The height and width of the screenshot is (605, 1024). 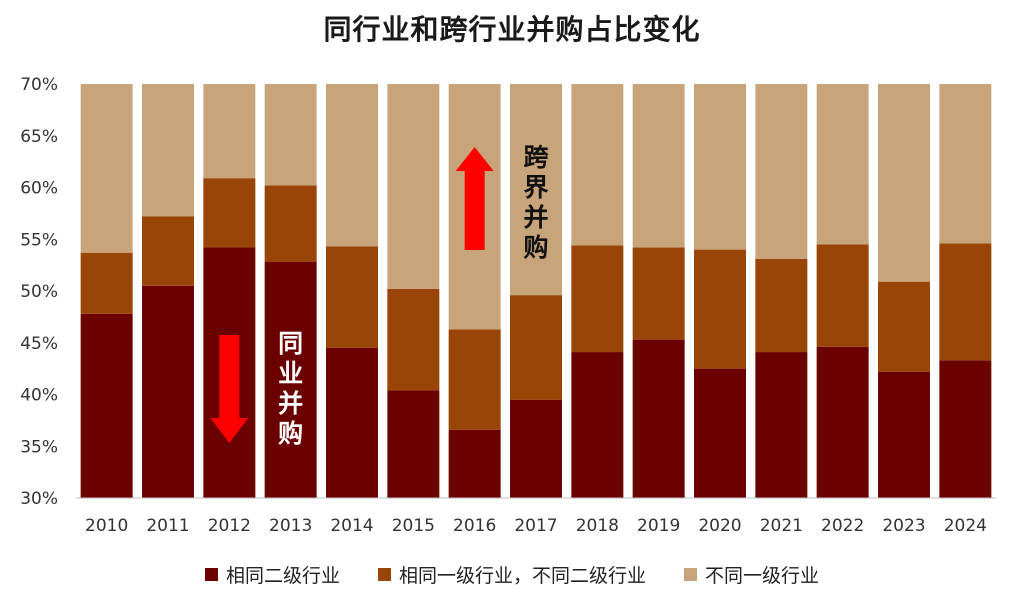 What do you see at coordinates (39, 292) in the screenshot?
I see `y-tick-label: 50%` at bounding box center [39, 292].